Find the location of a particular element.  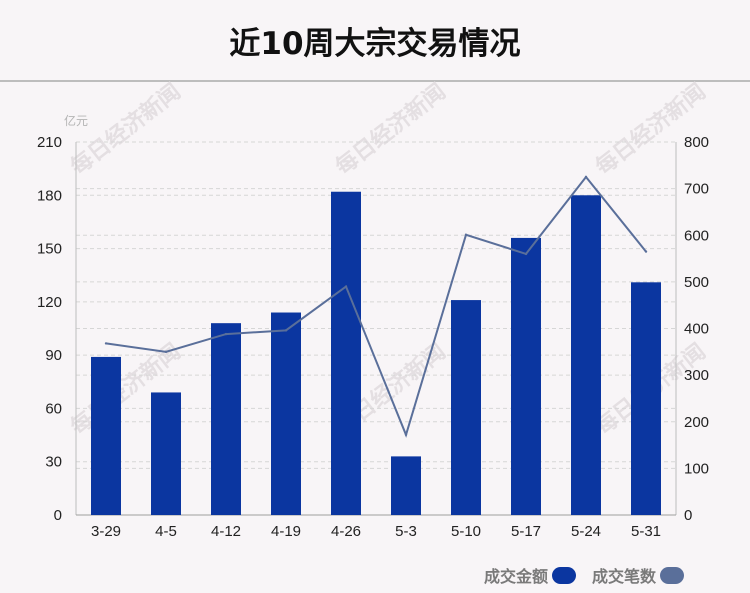

x-tick-label-3-29: 3-29 is located at coordinates (106, 531).